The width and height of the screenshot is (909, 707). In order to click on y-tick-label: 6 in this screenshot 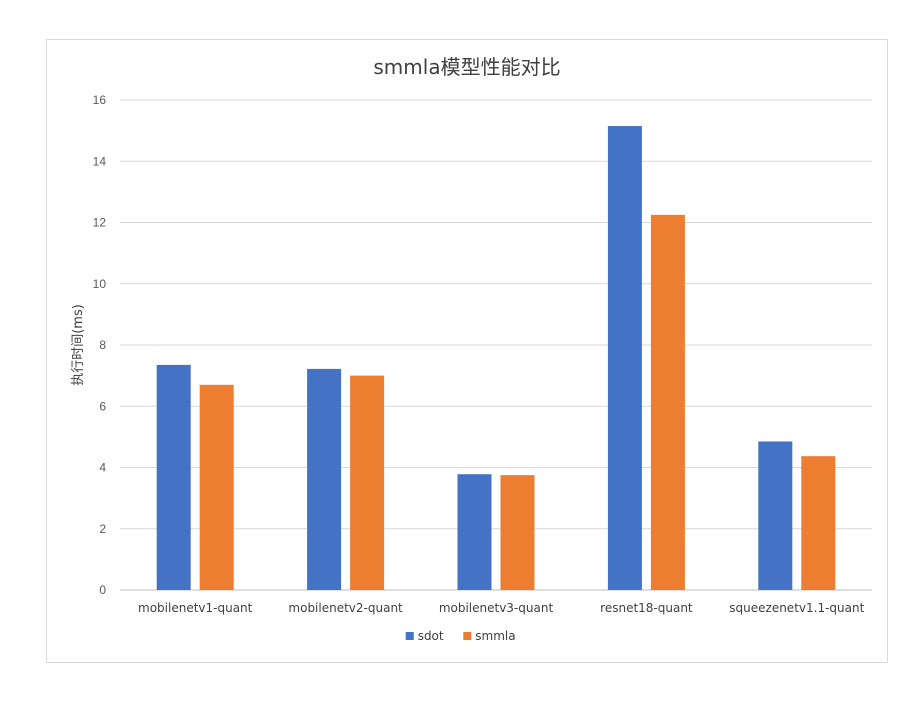, I will do `click(102, 406)`.